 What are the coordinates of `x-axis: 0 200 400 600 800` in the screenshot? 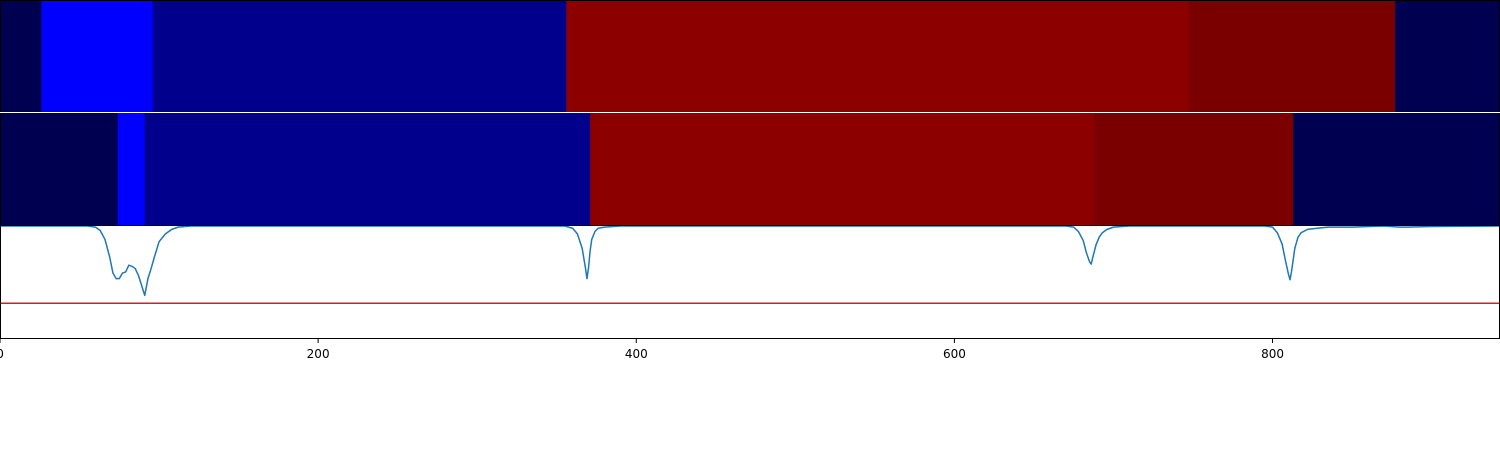 It's located at (642, 350).